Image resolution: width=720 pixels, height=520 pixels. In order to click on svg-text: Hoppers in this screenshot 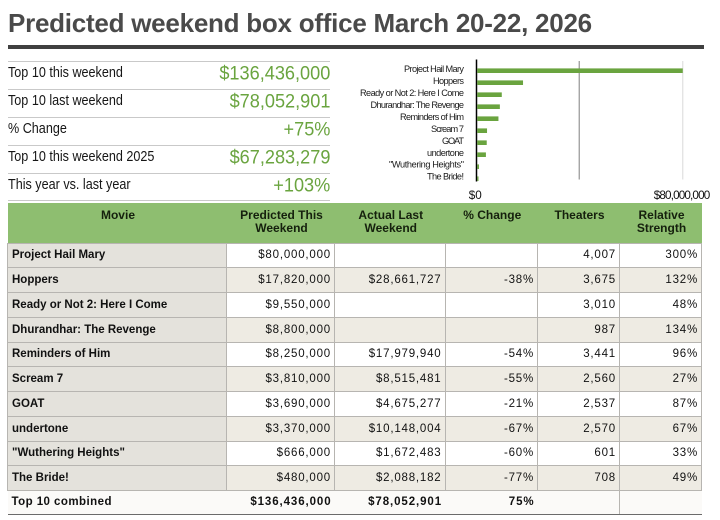, I will do `click(448, 81)`.